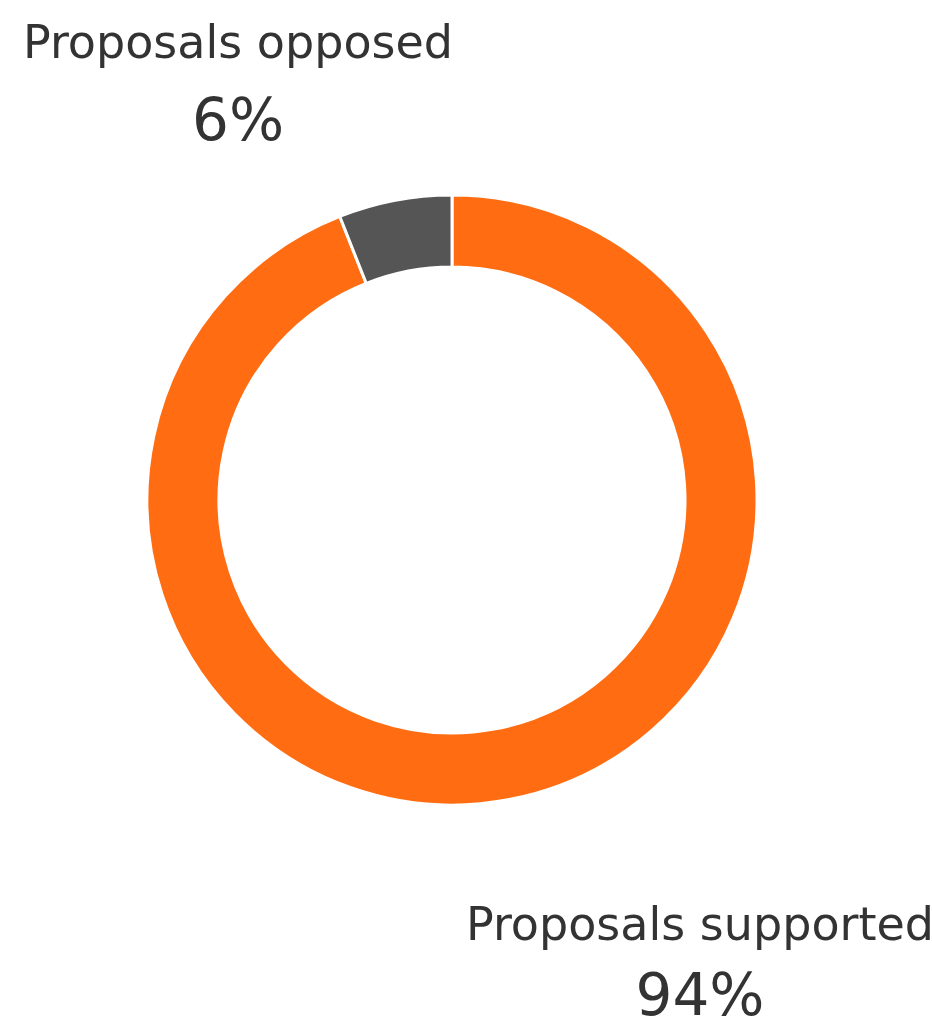  Describe the element at coordinates (238, 42) in the screenshot. I see `slice-label: Proposals opposed` at that location.